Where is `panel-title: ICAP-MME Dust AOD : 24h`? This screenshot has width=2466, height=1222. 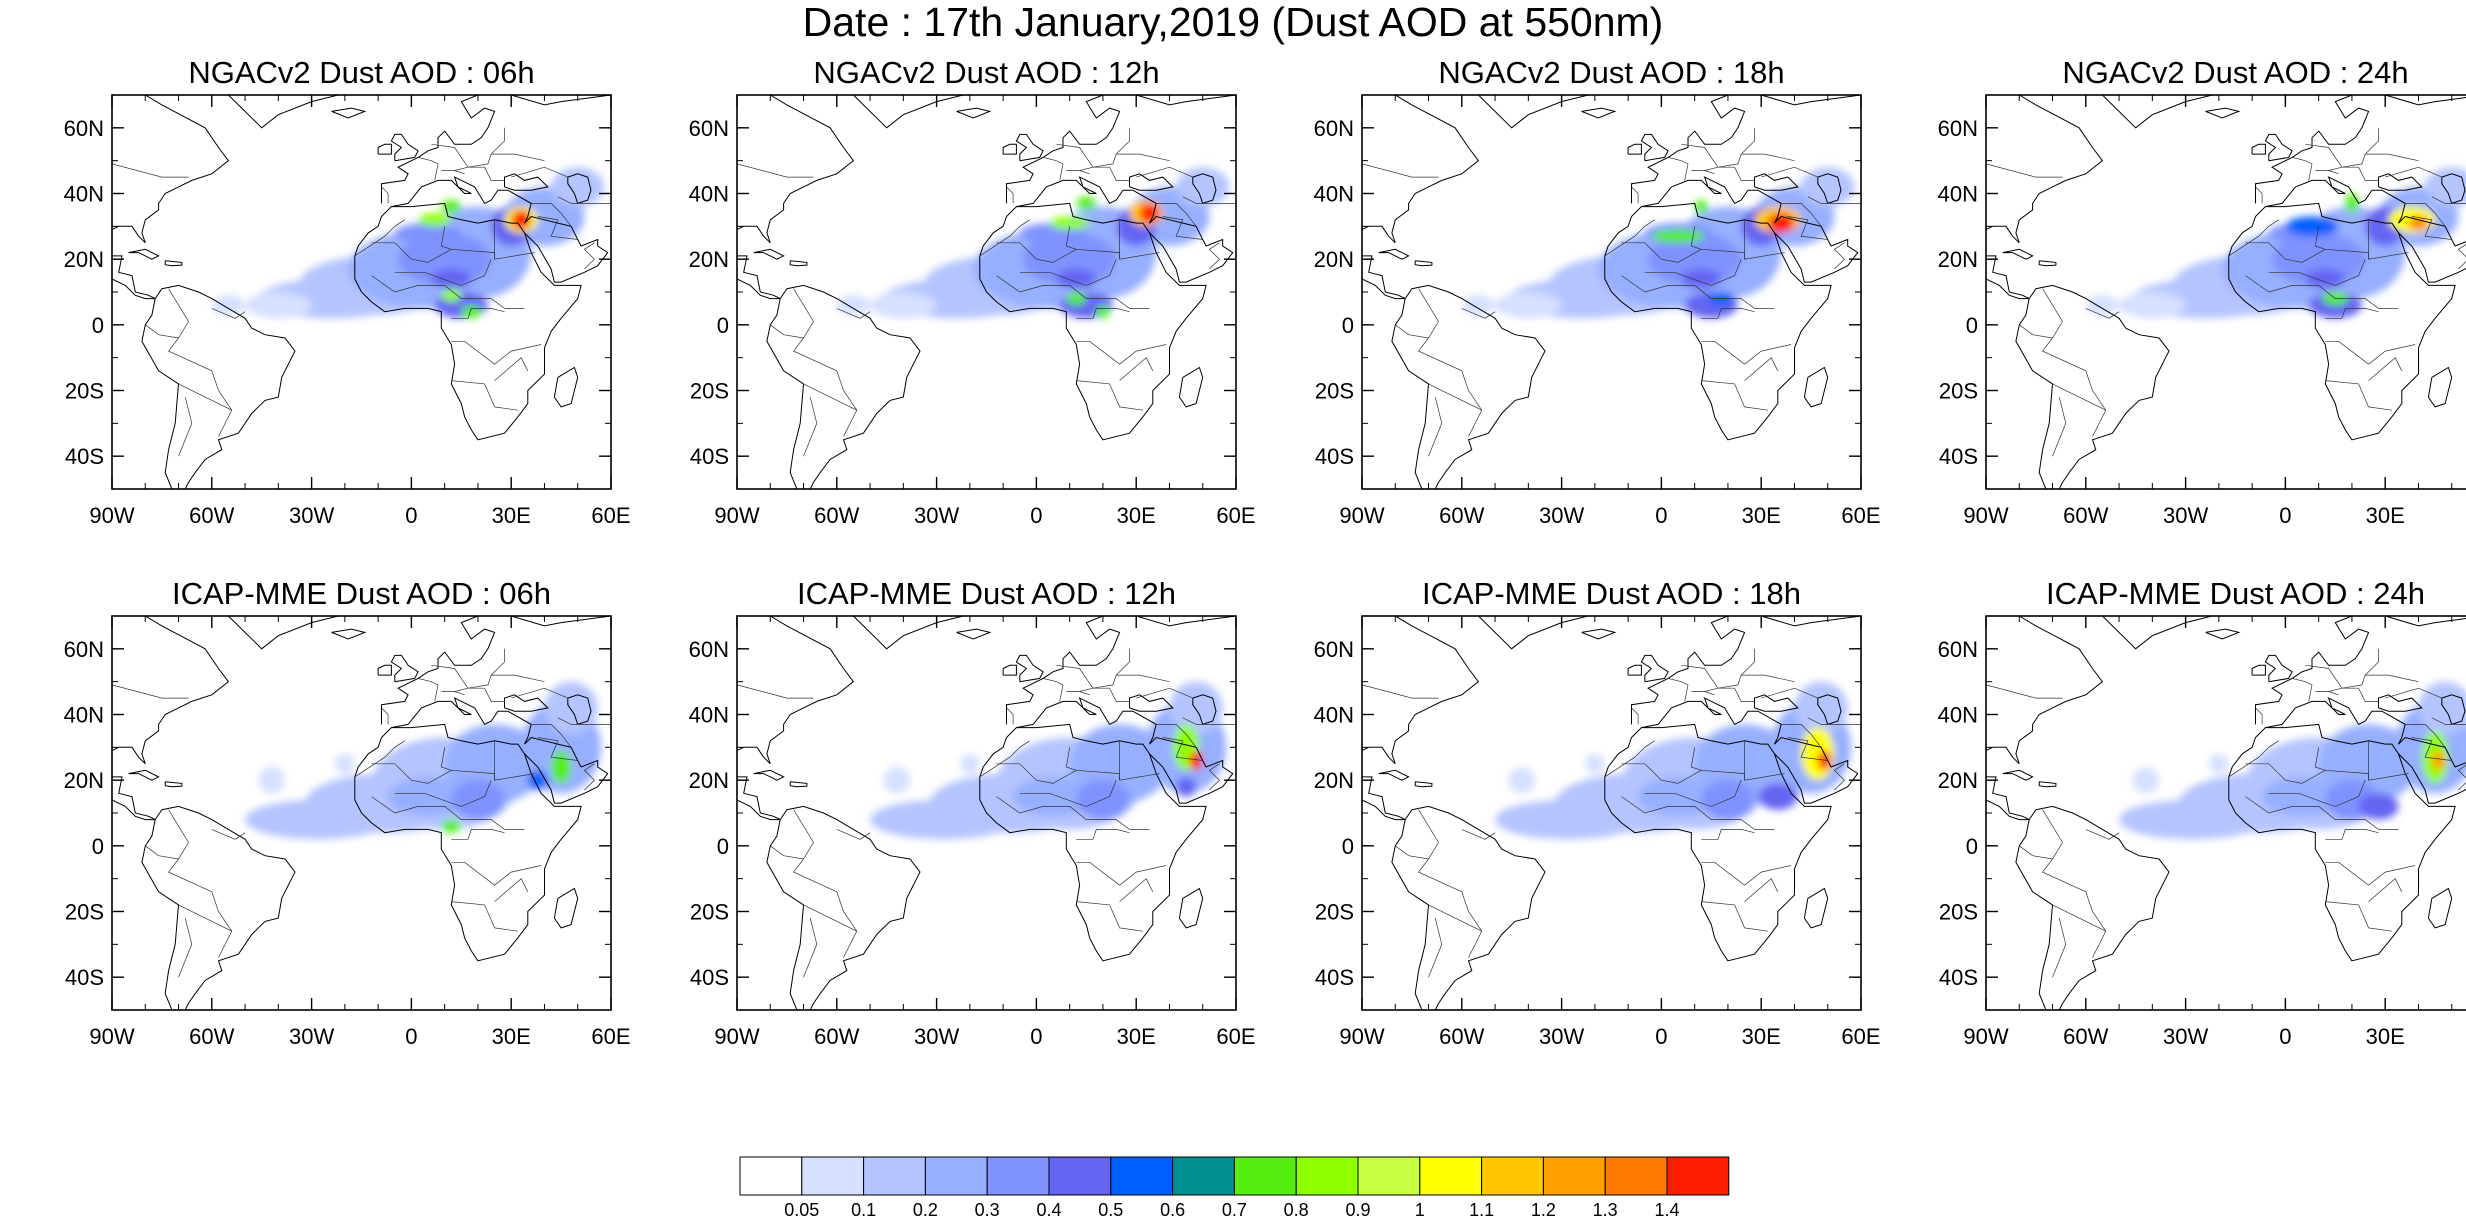 panel-title: ICAP-MME Dust AOD : 24h is located at coordinates (2235, 593).